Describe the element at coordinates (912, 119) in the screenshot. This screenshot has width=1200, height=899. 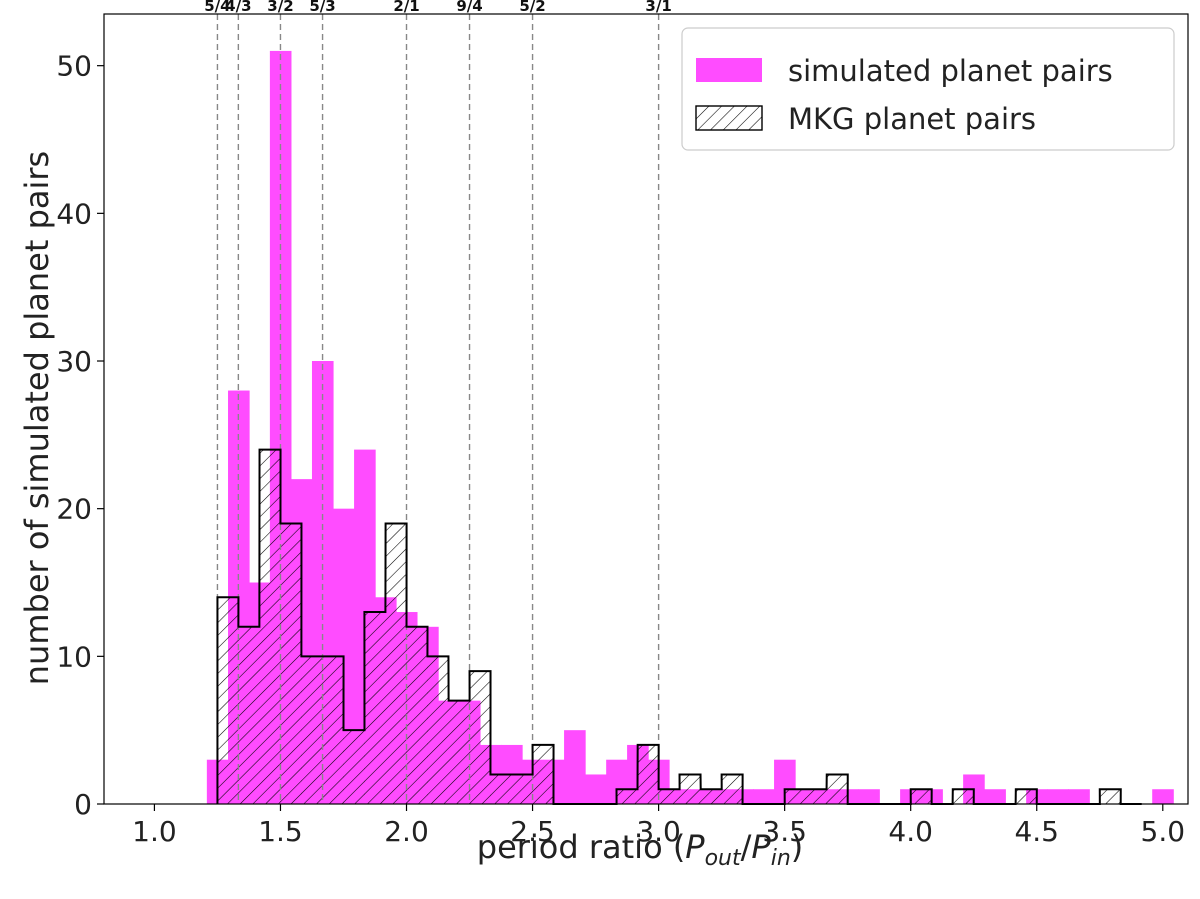
I see `legend-label-mkg: MKG planet pairs` at that location.